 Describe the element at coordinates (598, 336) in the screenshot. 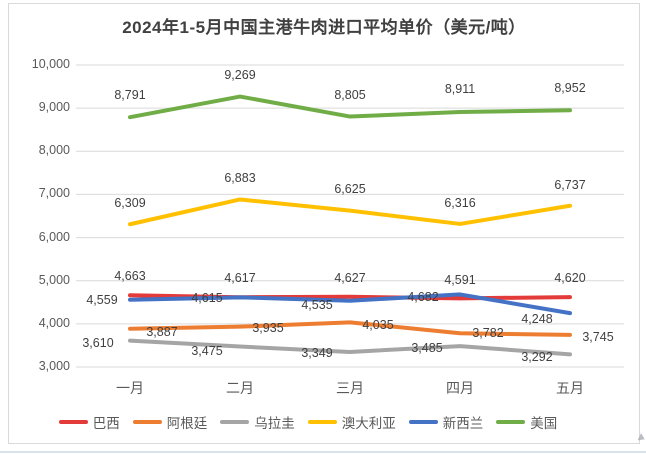

I see `data-label-argentina: 3,745` at that location.